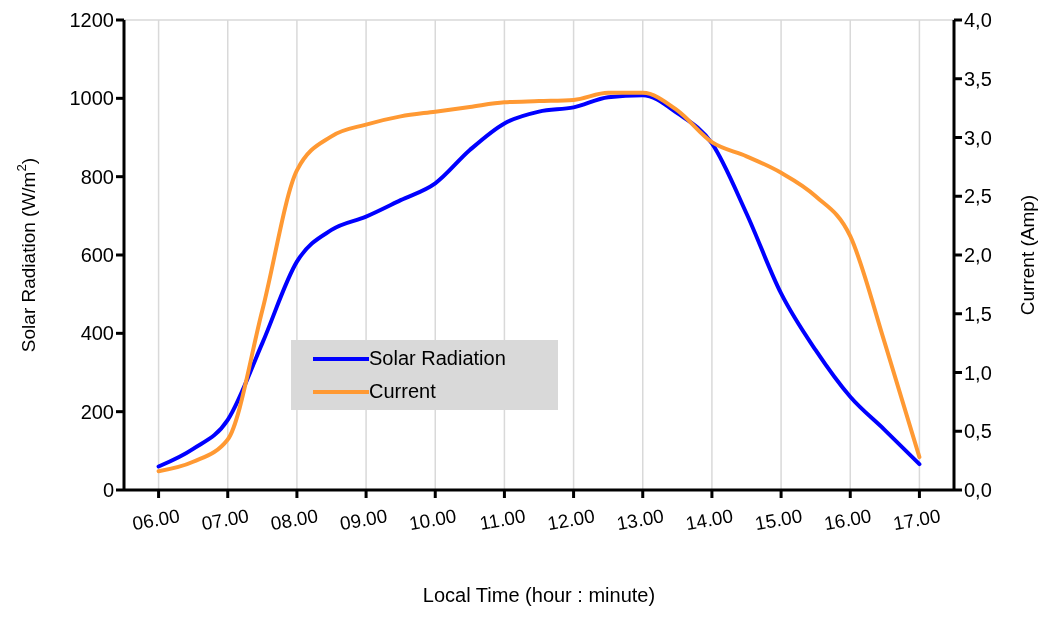 The height and width of the screenshot is (619, 1053). I want to click on x-tick-label: 14.00, so click(709, 520).